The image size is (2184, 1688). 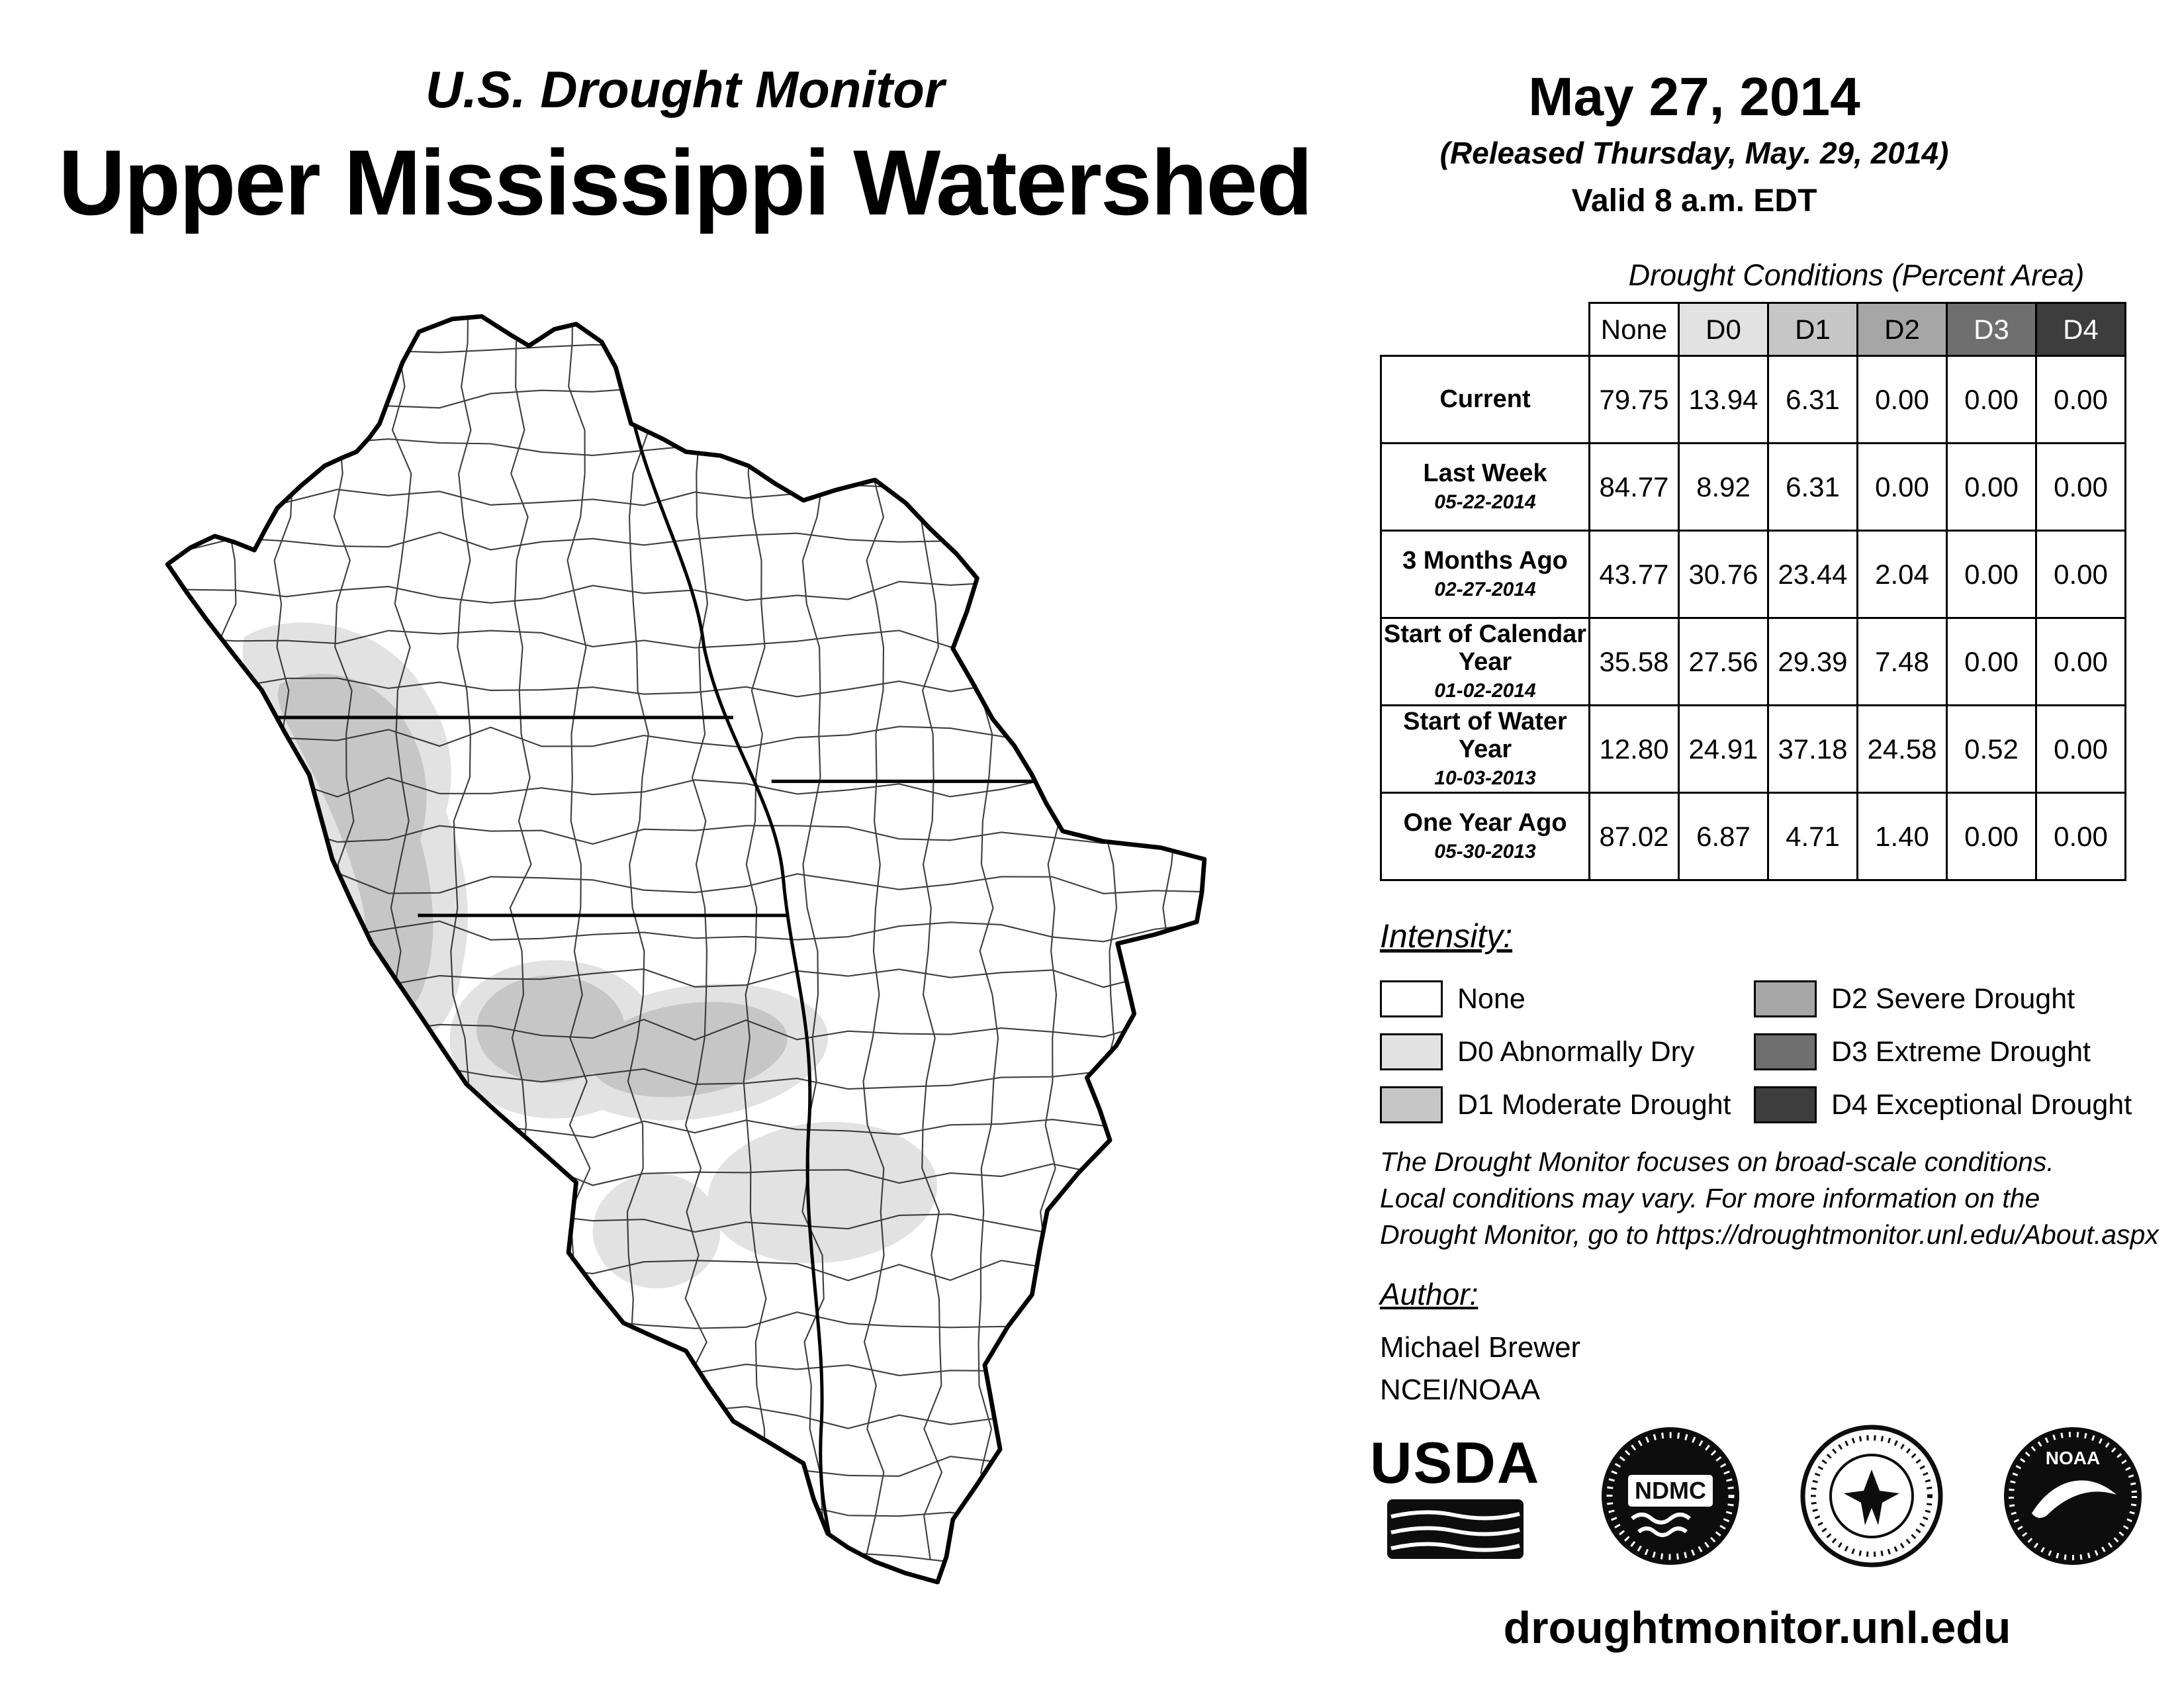 I want to click on legend-label: D4 Exceptional Drought, so click(x=1982, y=1104).